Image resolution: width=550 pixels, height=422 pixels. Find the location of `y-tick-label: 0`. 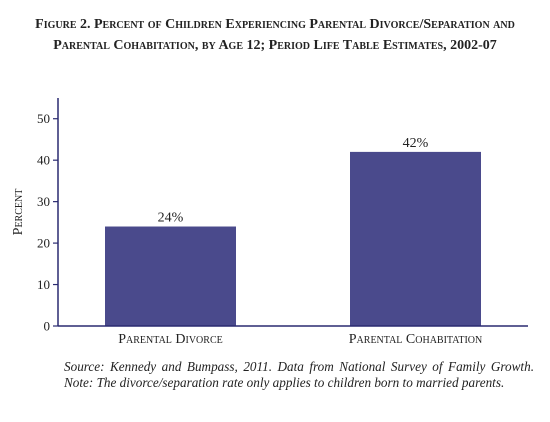

y-tick-label: 0 is located at coordinates (47, 326).